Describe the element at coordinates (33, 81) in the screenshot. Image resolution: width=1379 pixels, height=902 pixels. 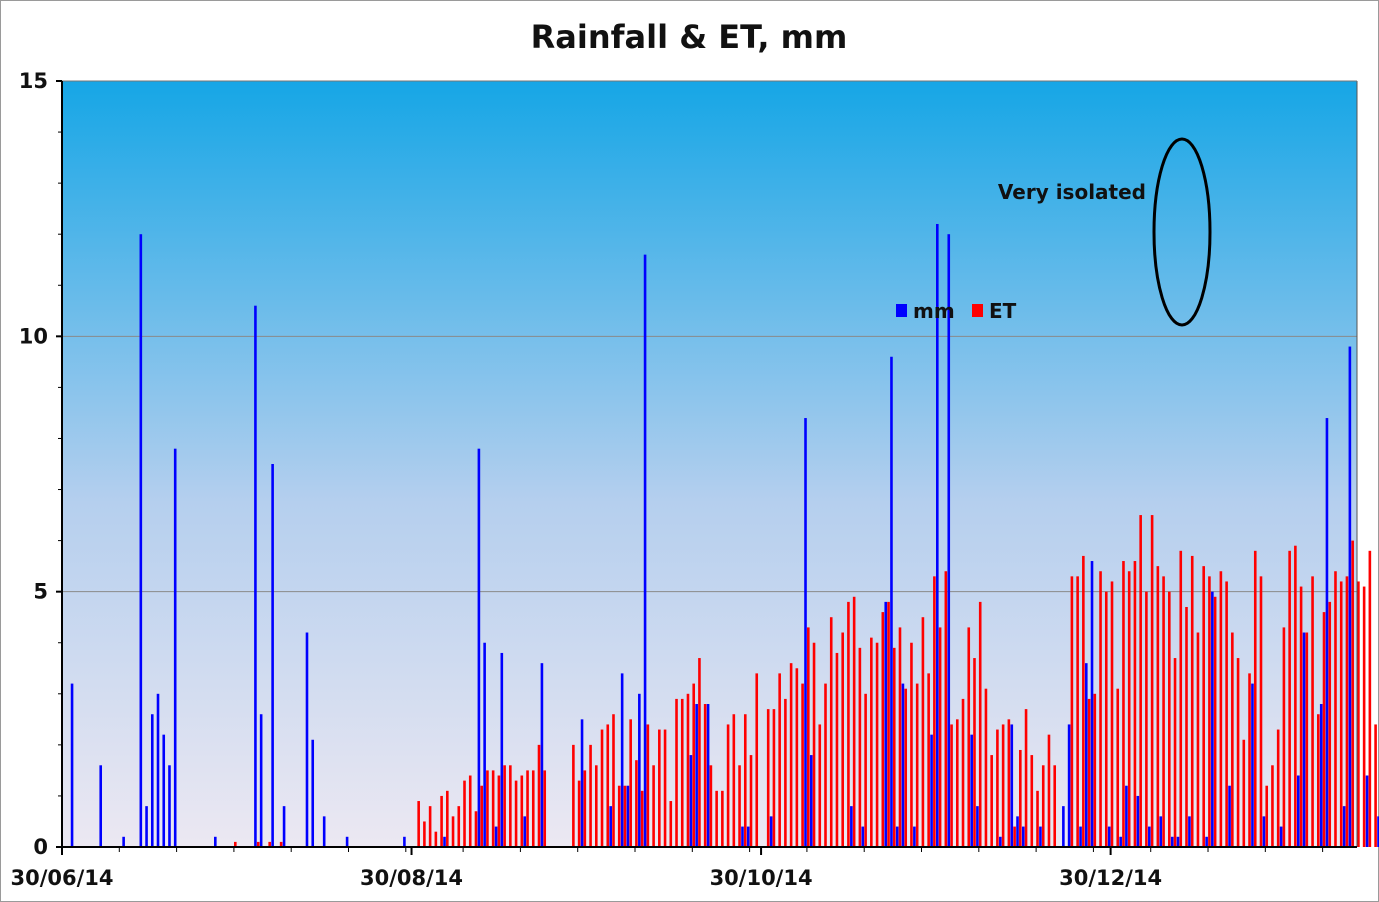
I see `y-tick-label: 15` at that location.